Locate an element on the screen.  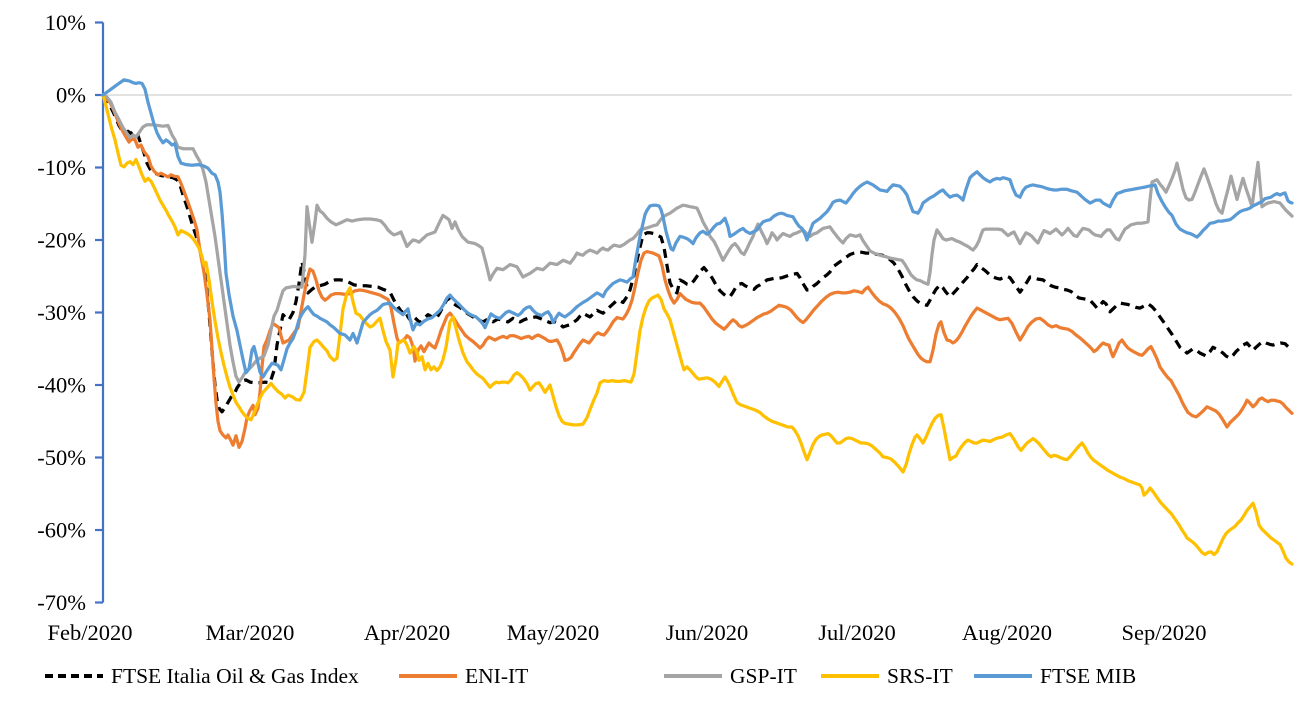
legend-swatch-yellow is located at coordinates (850, 676).